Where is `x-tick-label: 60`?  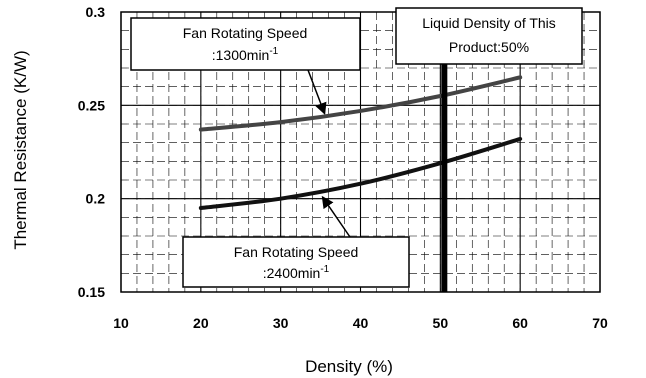
x-tick-label: 60 is located at coordinates (520, 323).